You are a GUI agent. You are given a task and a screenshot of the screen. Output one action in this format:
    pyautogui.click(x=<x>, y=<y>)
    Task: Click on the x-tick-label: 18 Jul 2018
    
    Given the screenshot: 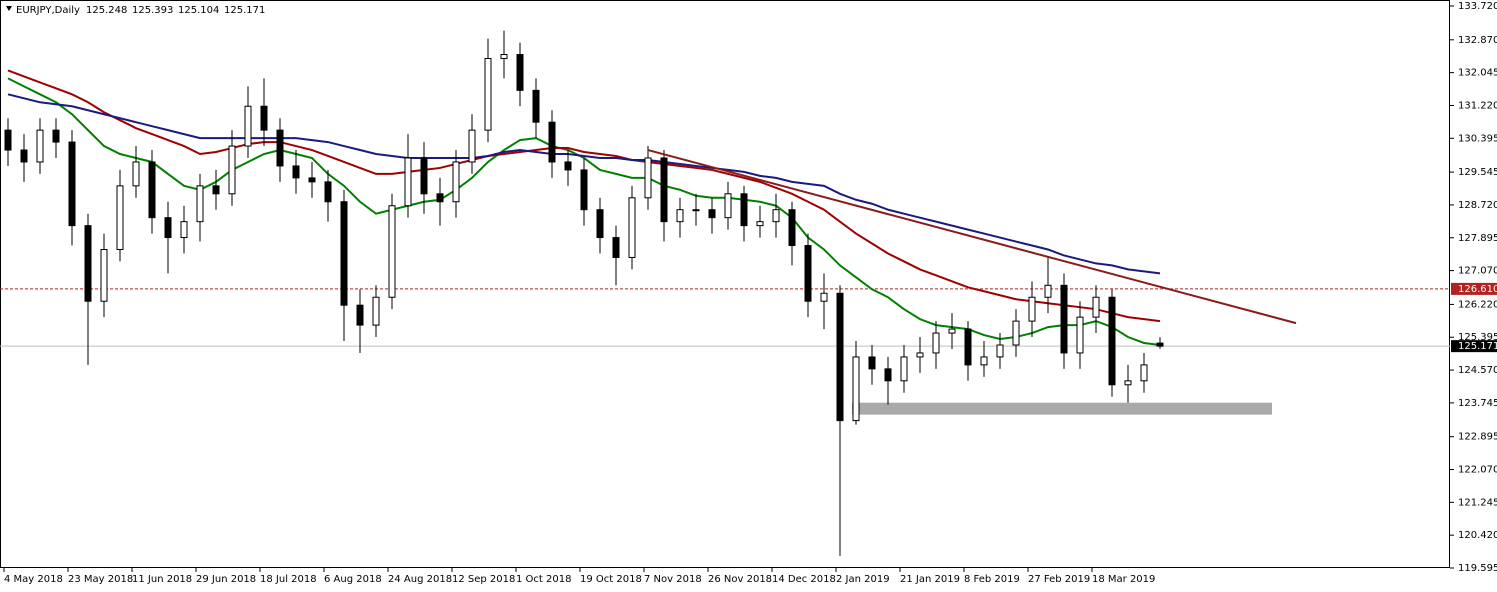 What is the action you would take?
    pyautogui.click(x=288, y=579)
    